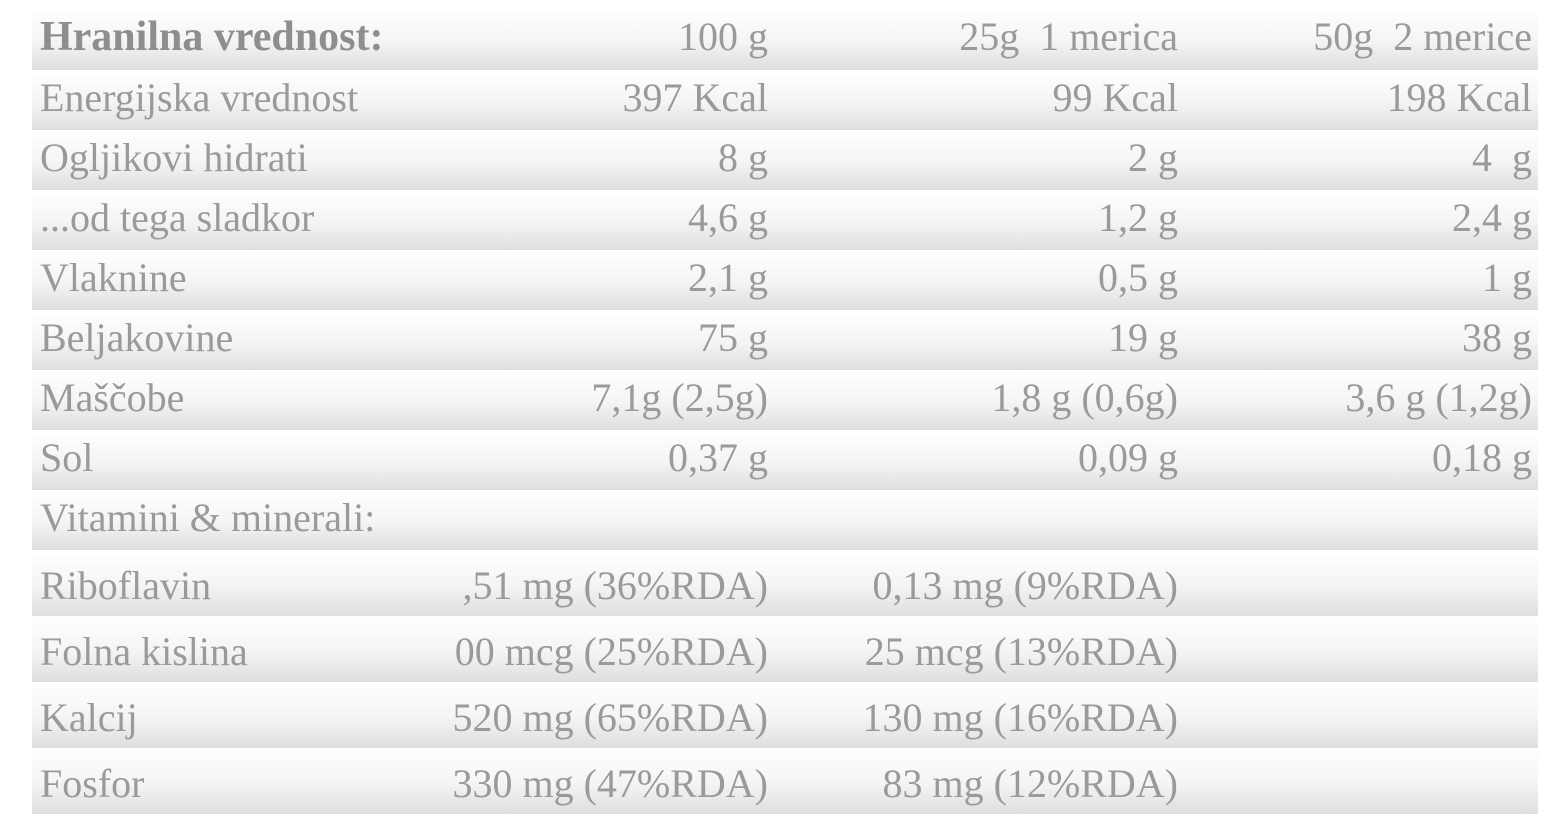 The width and height of the screenshot is (1565, 820). I want to click on column-header: 25g 1 merica, so click(1068, 36).